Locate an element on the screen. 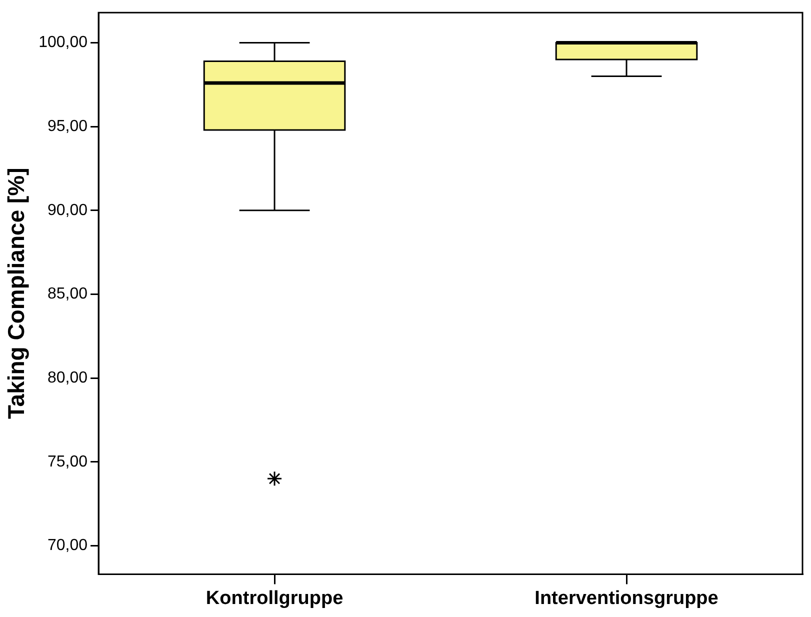  x-tick-label: Interventionsgruppe is located at coordinates (626, 598).